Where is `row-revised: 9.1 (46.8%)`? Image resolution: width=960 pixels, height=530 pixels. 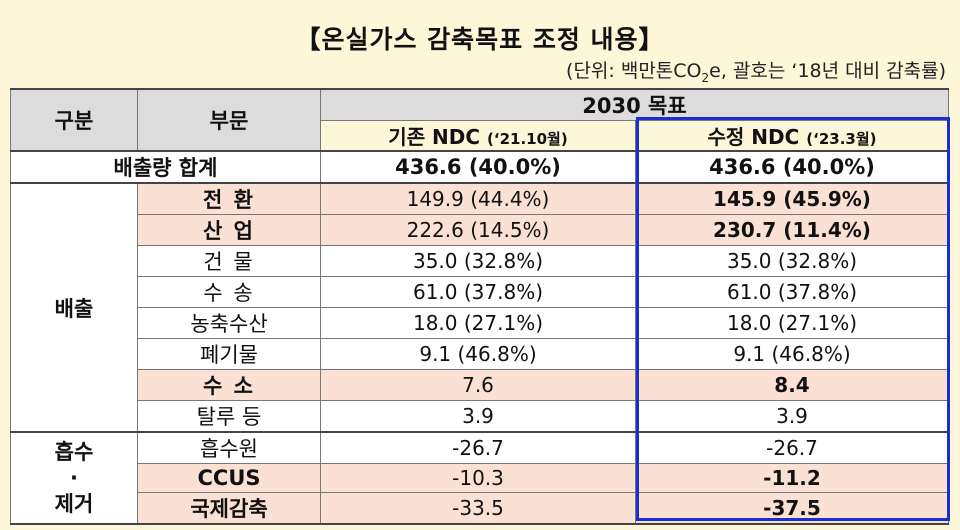
row-revised: 9.1 (46.8%) is located at coordinates (792, 354).